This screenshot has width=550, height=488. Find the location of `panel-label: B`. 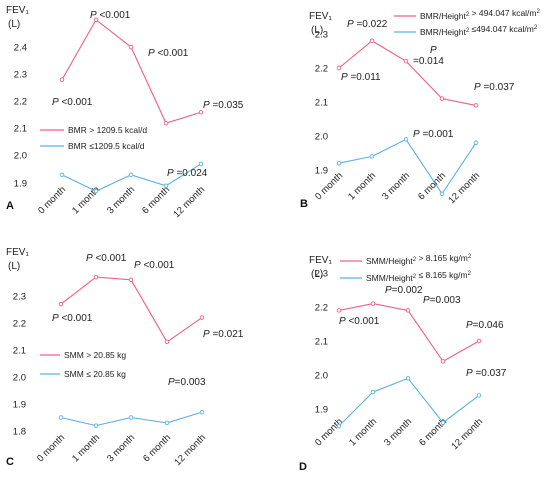

panel-label: B is located at coordinates (304, 204).